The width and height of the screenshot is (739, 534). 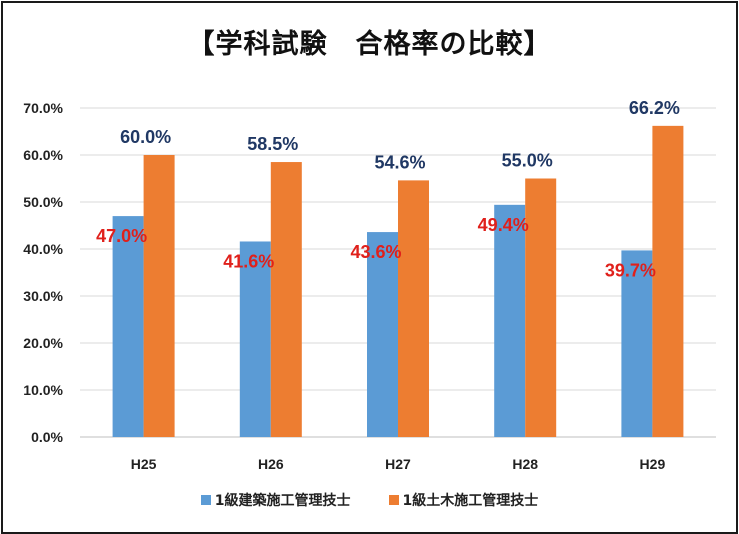 What do you see at coordinates (282, 501) in the screenshot?
I see `legend-label-series-1: 1級建築施工管理技士` at bounding box center [282, 501].